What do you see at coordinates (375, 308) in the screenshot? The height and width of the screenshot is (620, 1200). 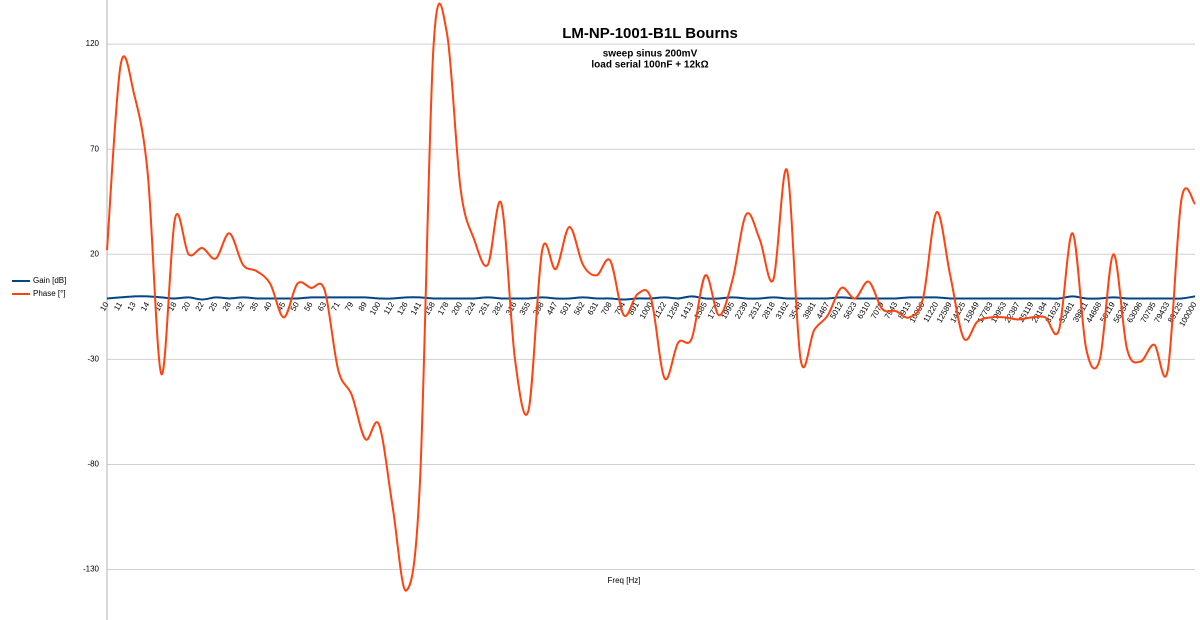 I see `x-tick-label: 100` at bounding box center [375, 308].